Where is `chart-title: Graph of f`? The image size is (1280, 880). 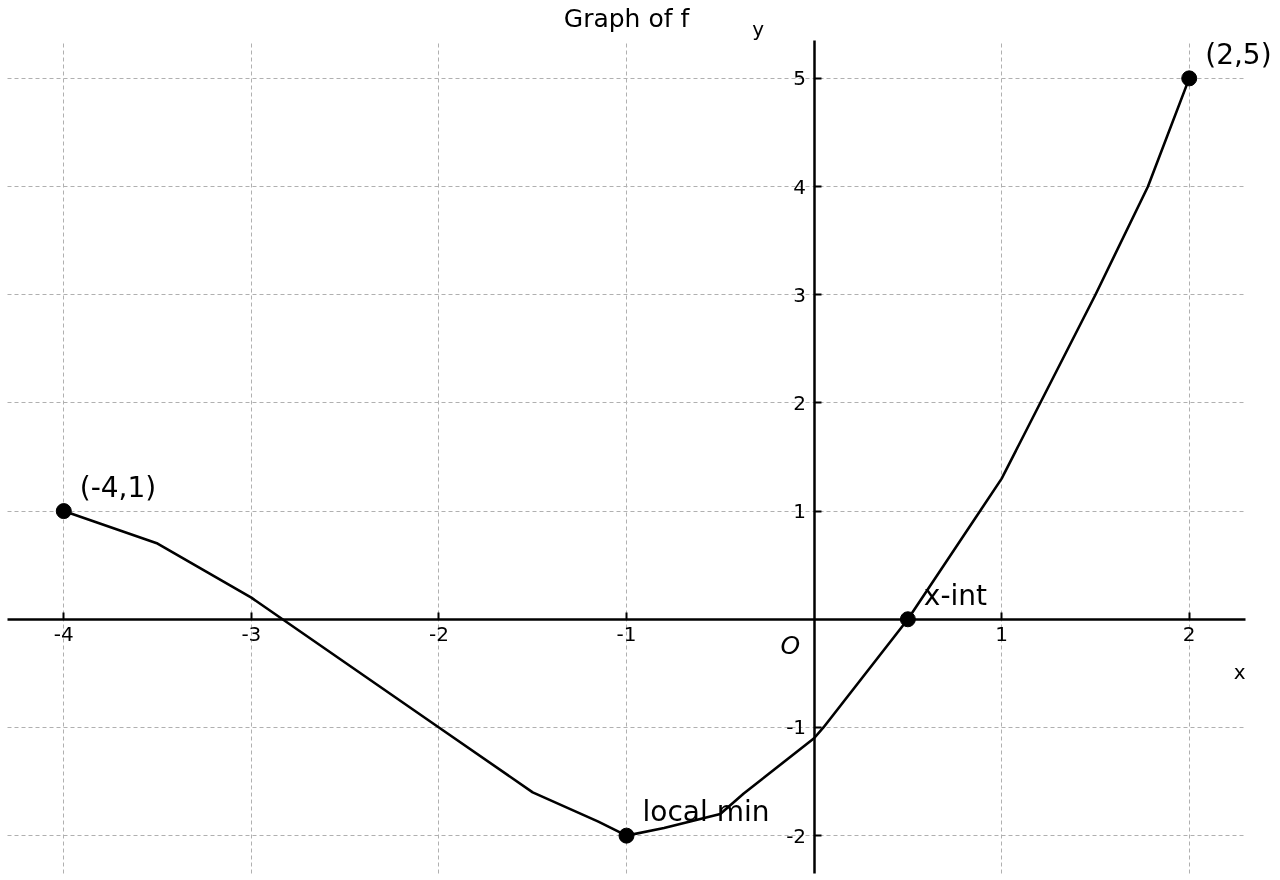
chart-title: Graph of f is located at coordinates (627, 18).